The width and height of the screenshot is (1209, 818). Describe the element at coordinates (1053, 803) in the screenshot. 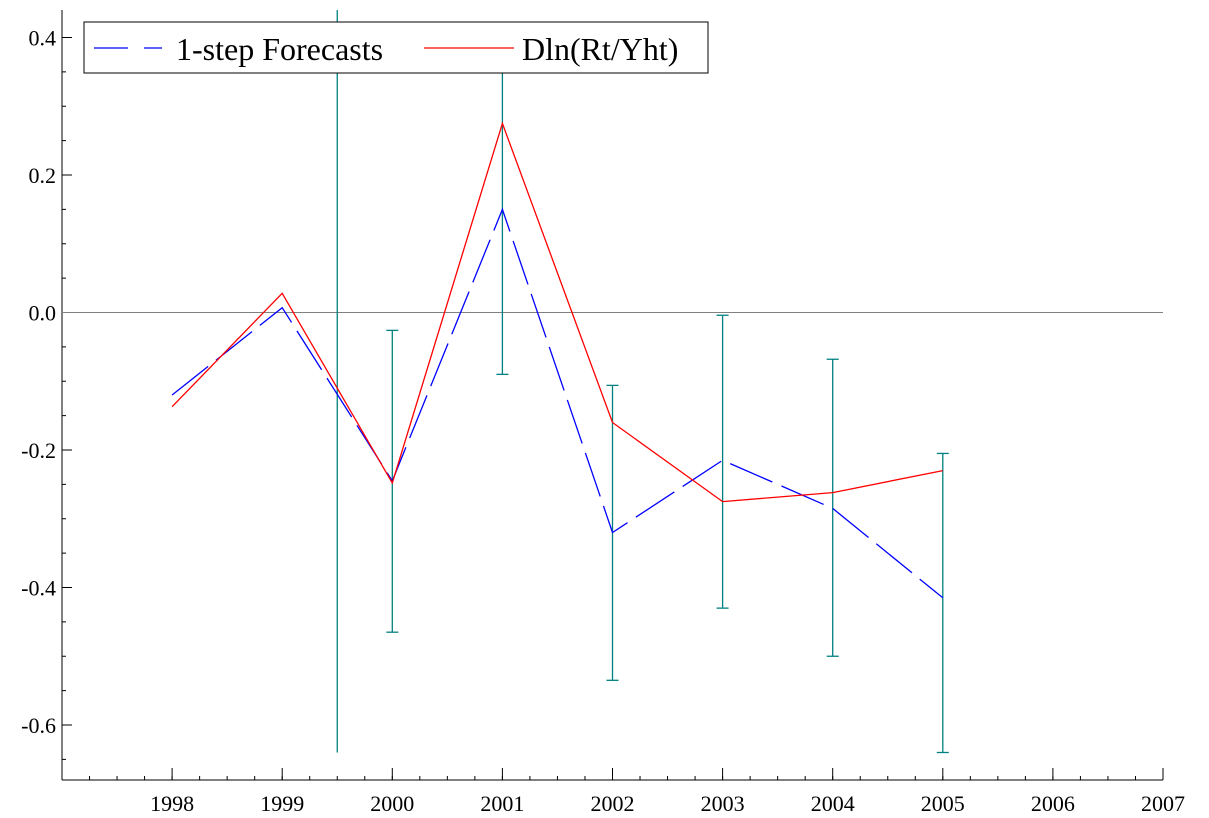

I see `x-tick-label: 2006` at that location.